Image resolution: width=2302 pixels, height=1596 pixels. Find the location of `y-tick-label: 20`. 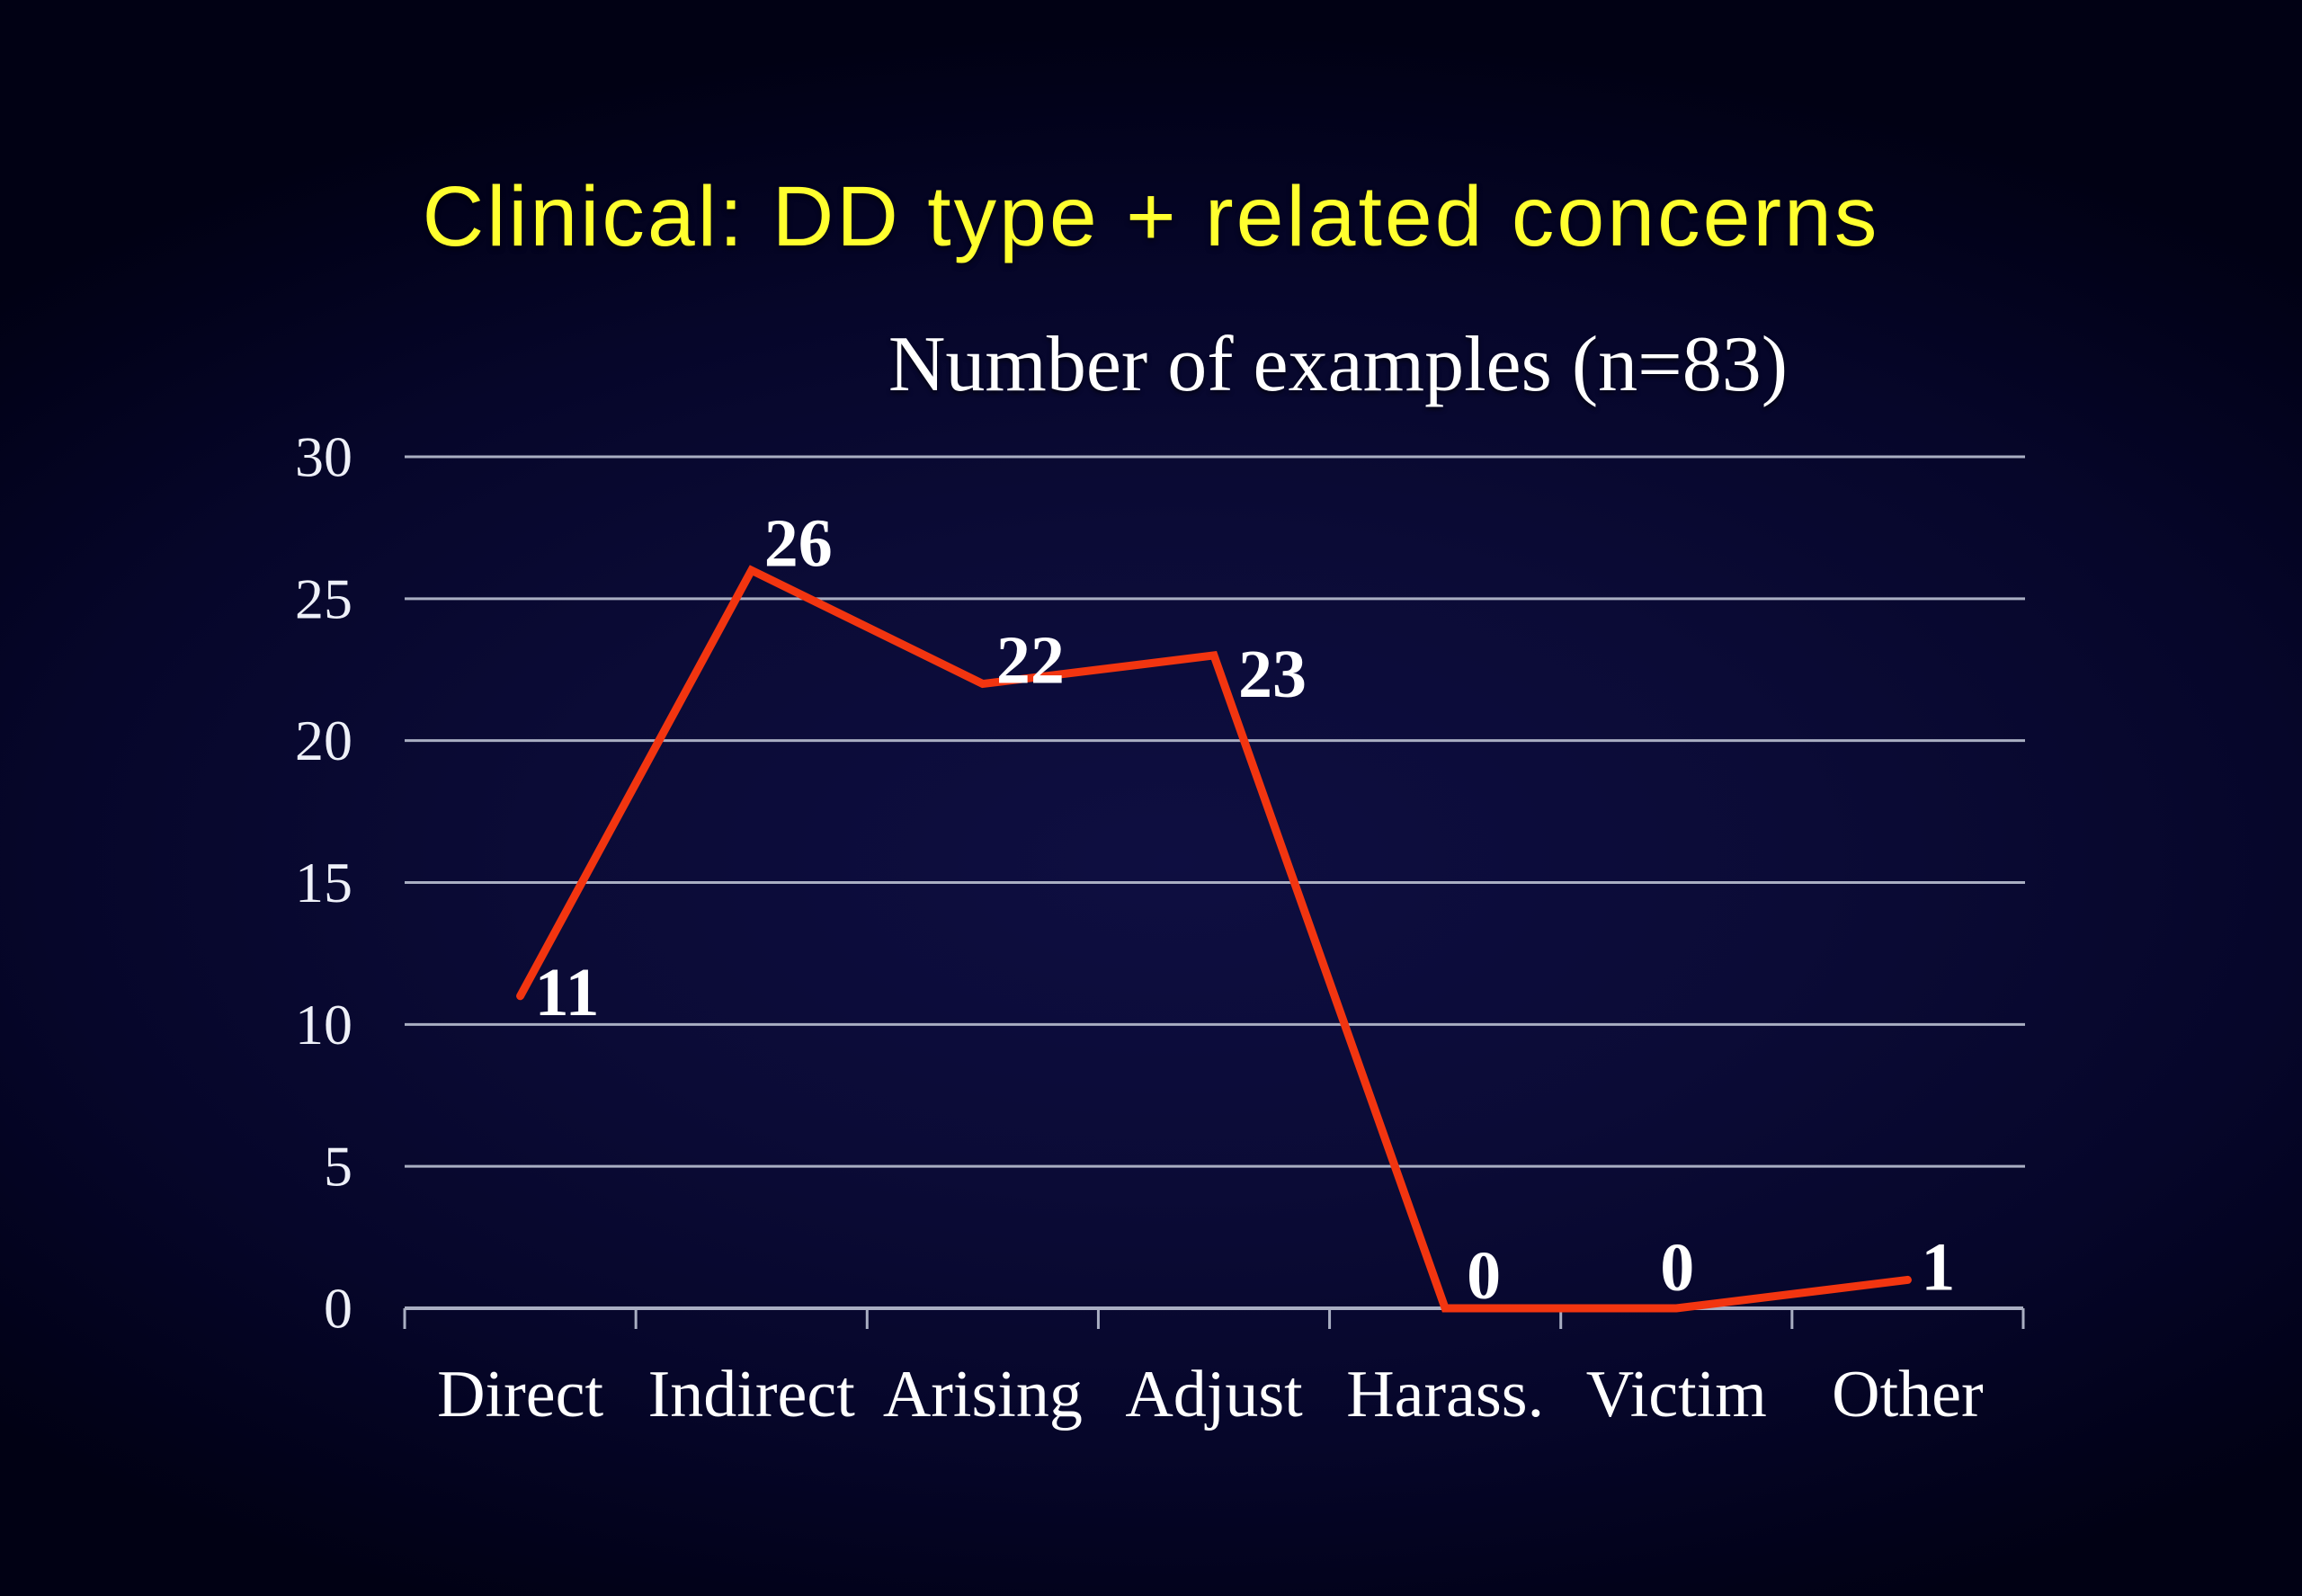

y-tick-label: 20 is located at coordinates (323, 740).